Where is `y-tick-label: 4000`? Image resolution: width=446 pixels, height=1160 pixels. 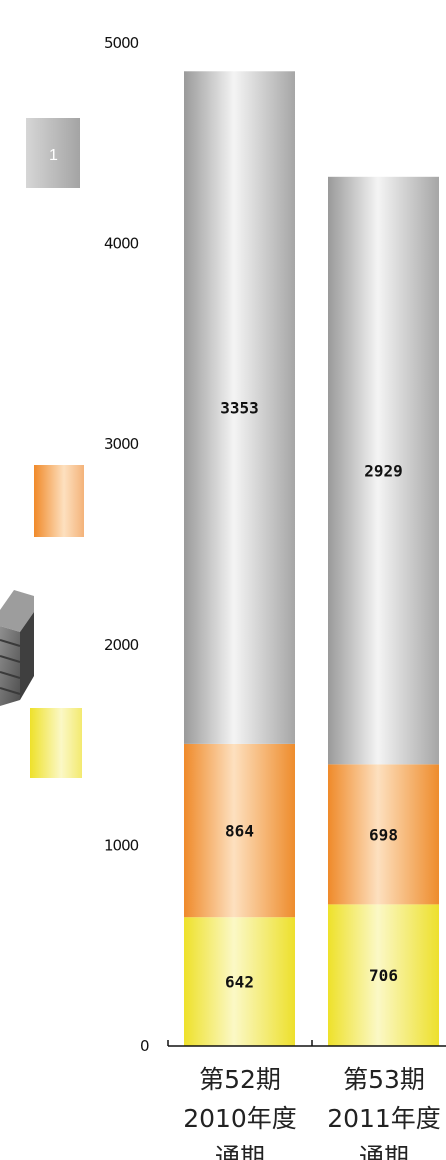 y-tick-label: 4000 is located at coordinates (121, 244).